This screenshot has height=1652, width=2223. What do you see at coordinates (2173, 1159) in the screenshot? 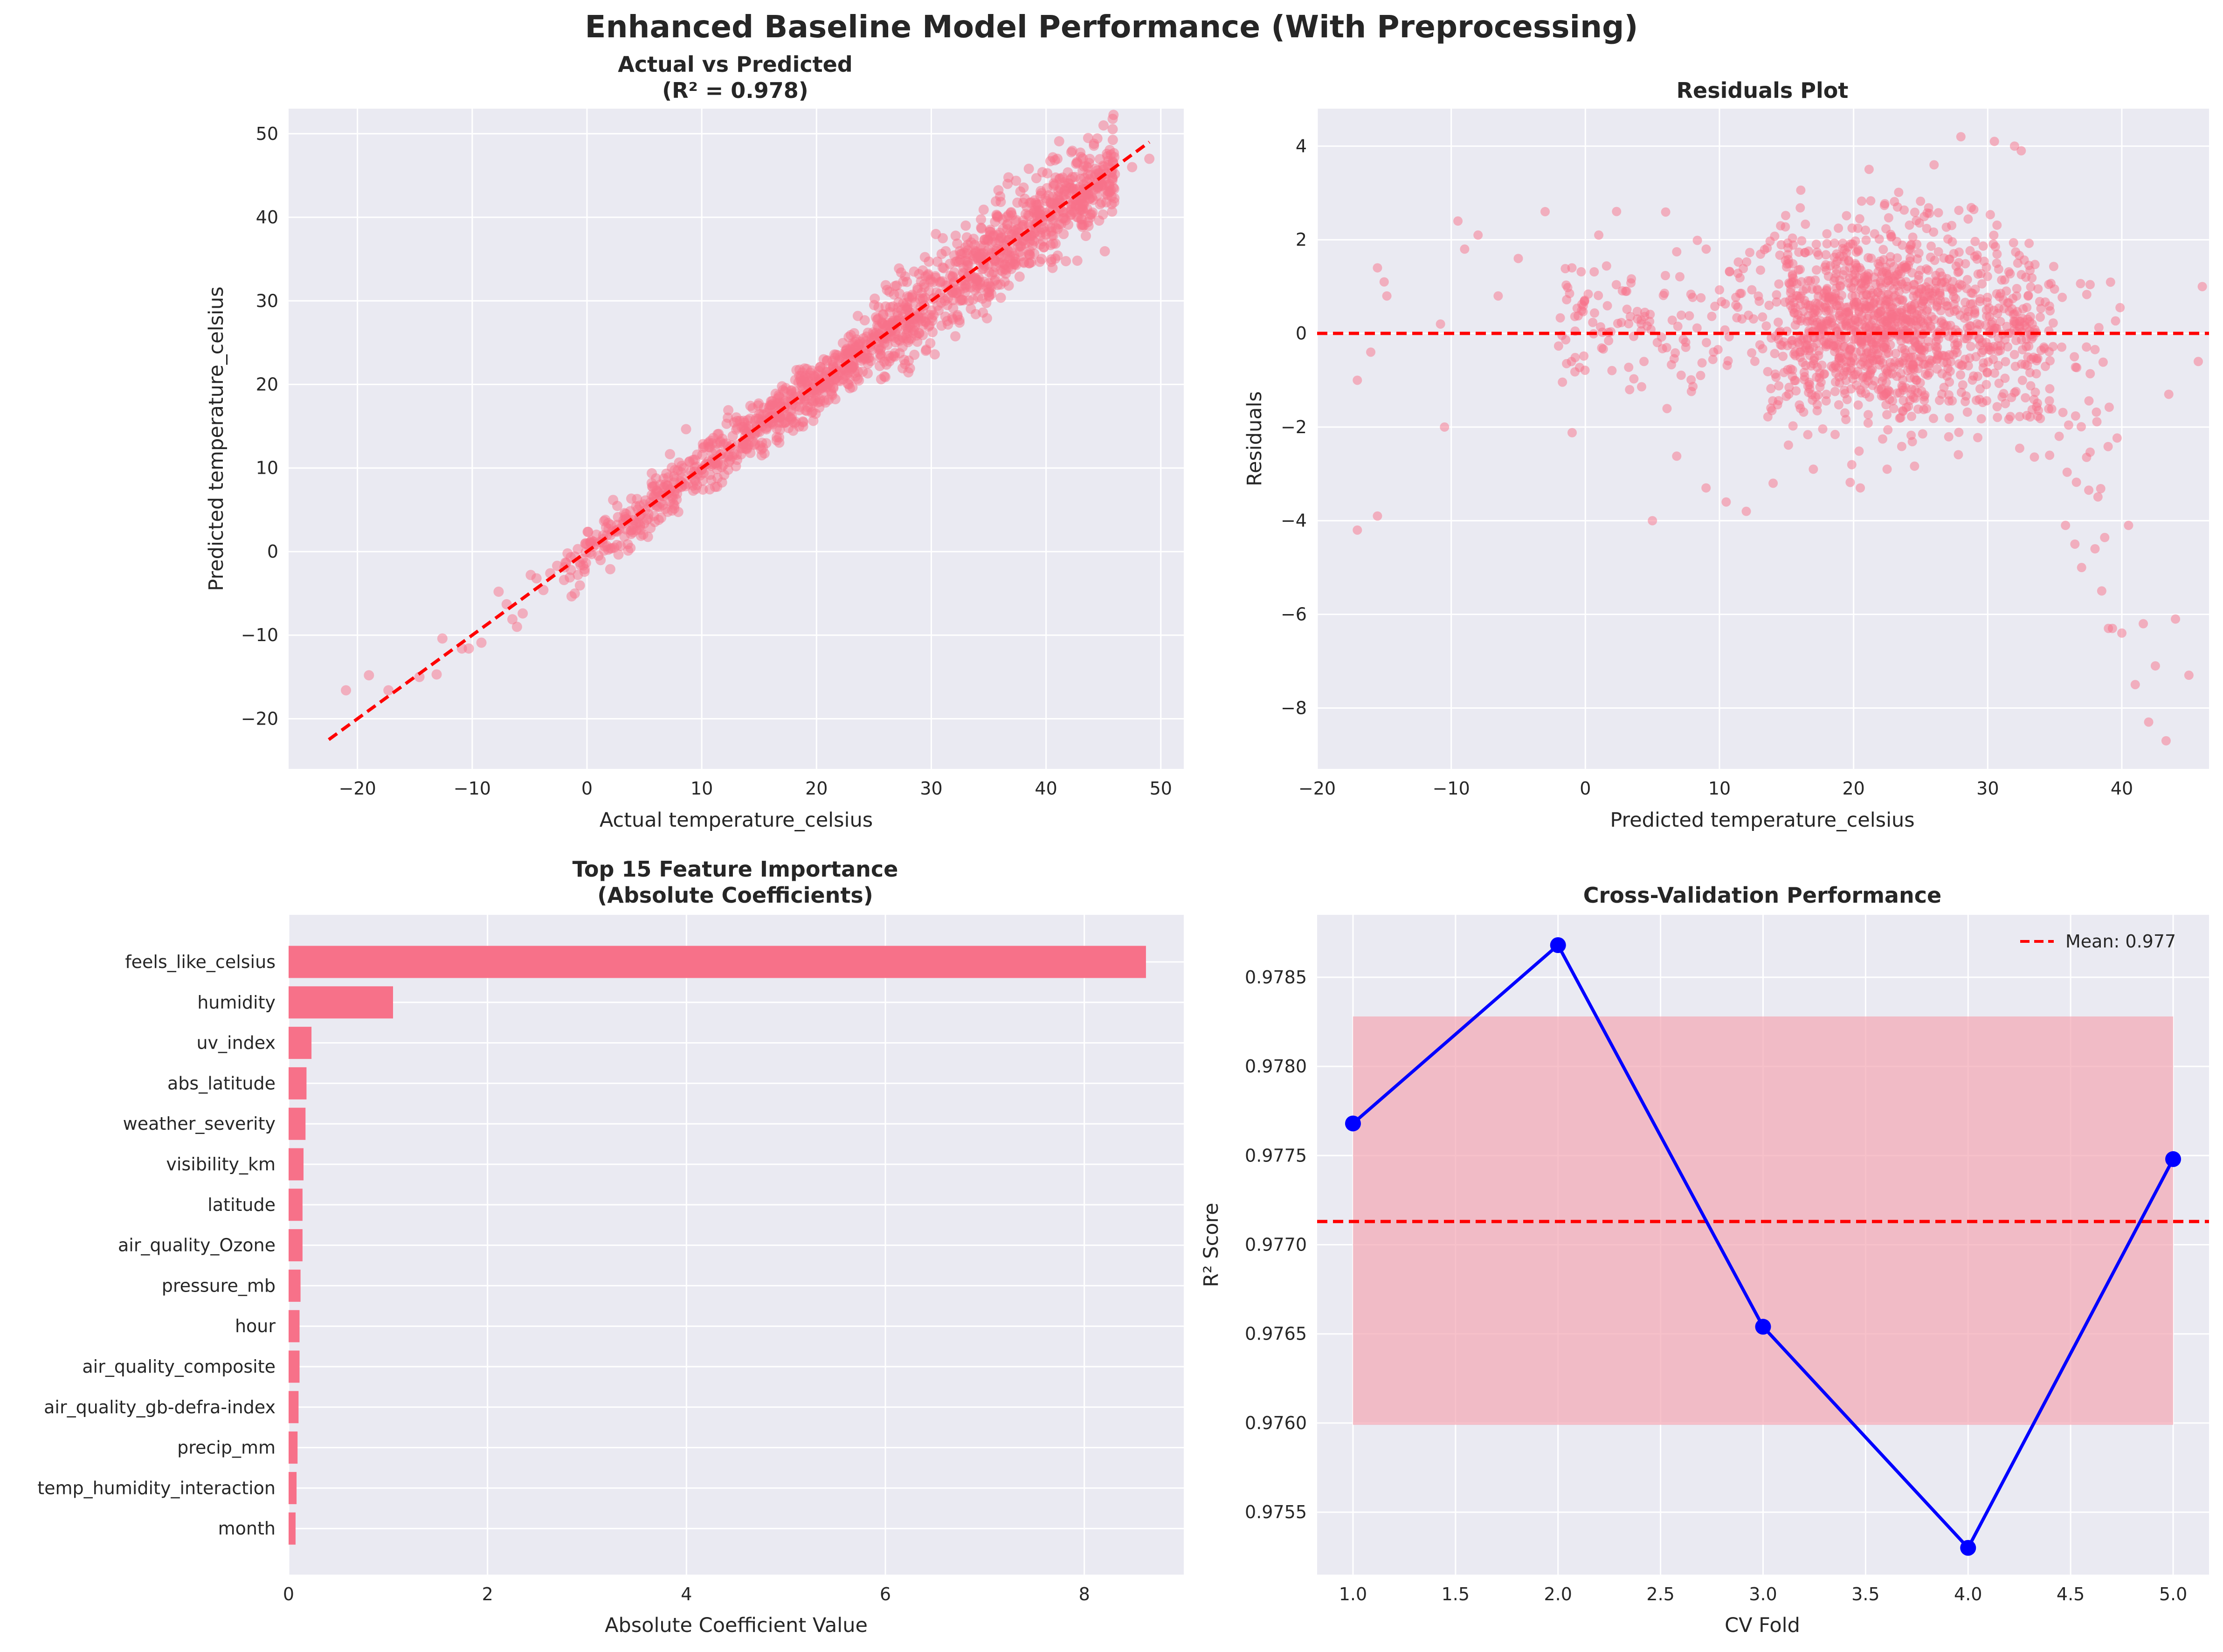
I see `cv-score-point` at bounding box center [2173, 1159].